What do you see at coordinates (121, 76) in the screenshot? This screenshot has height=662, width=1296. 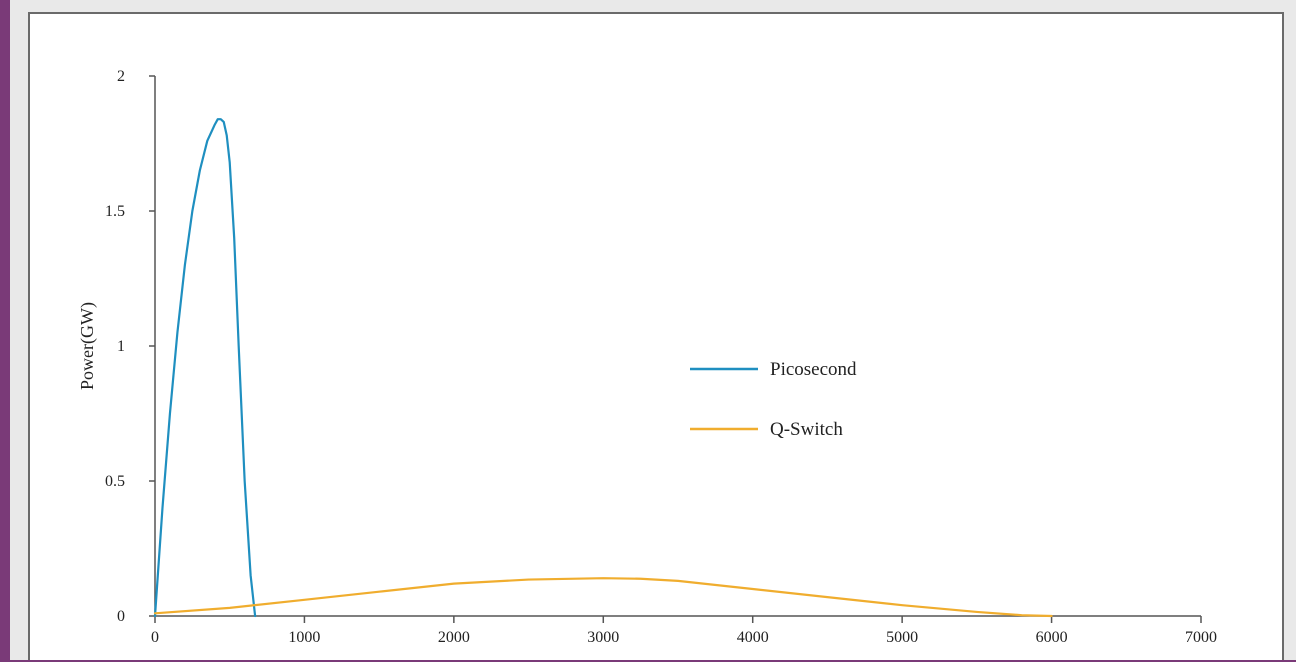 I see `y-tick-label: 2` at bounding box center [121, 76].